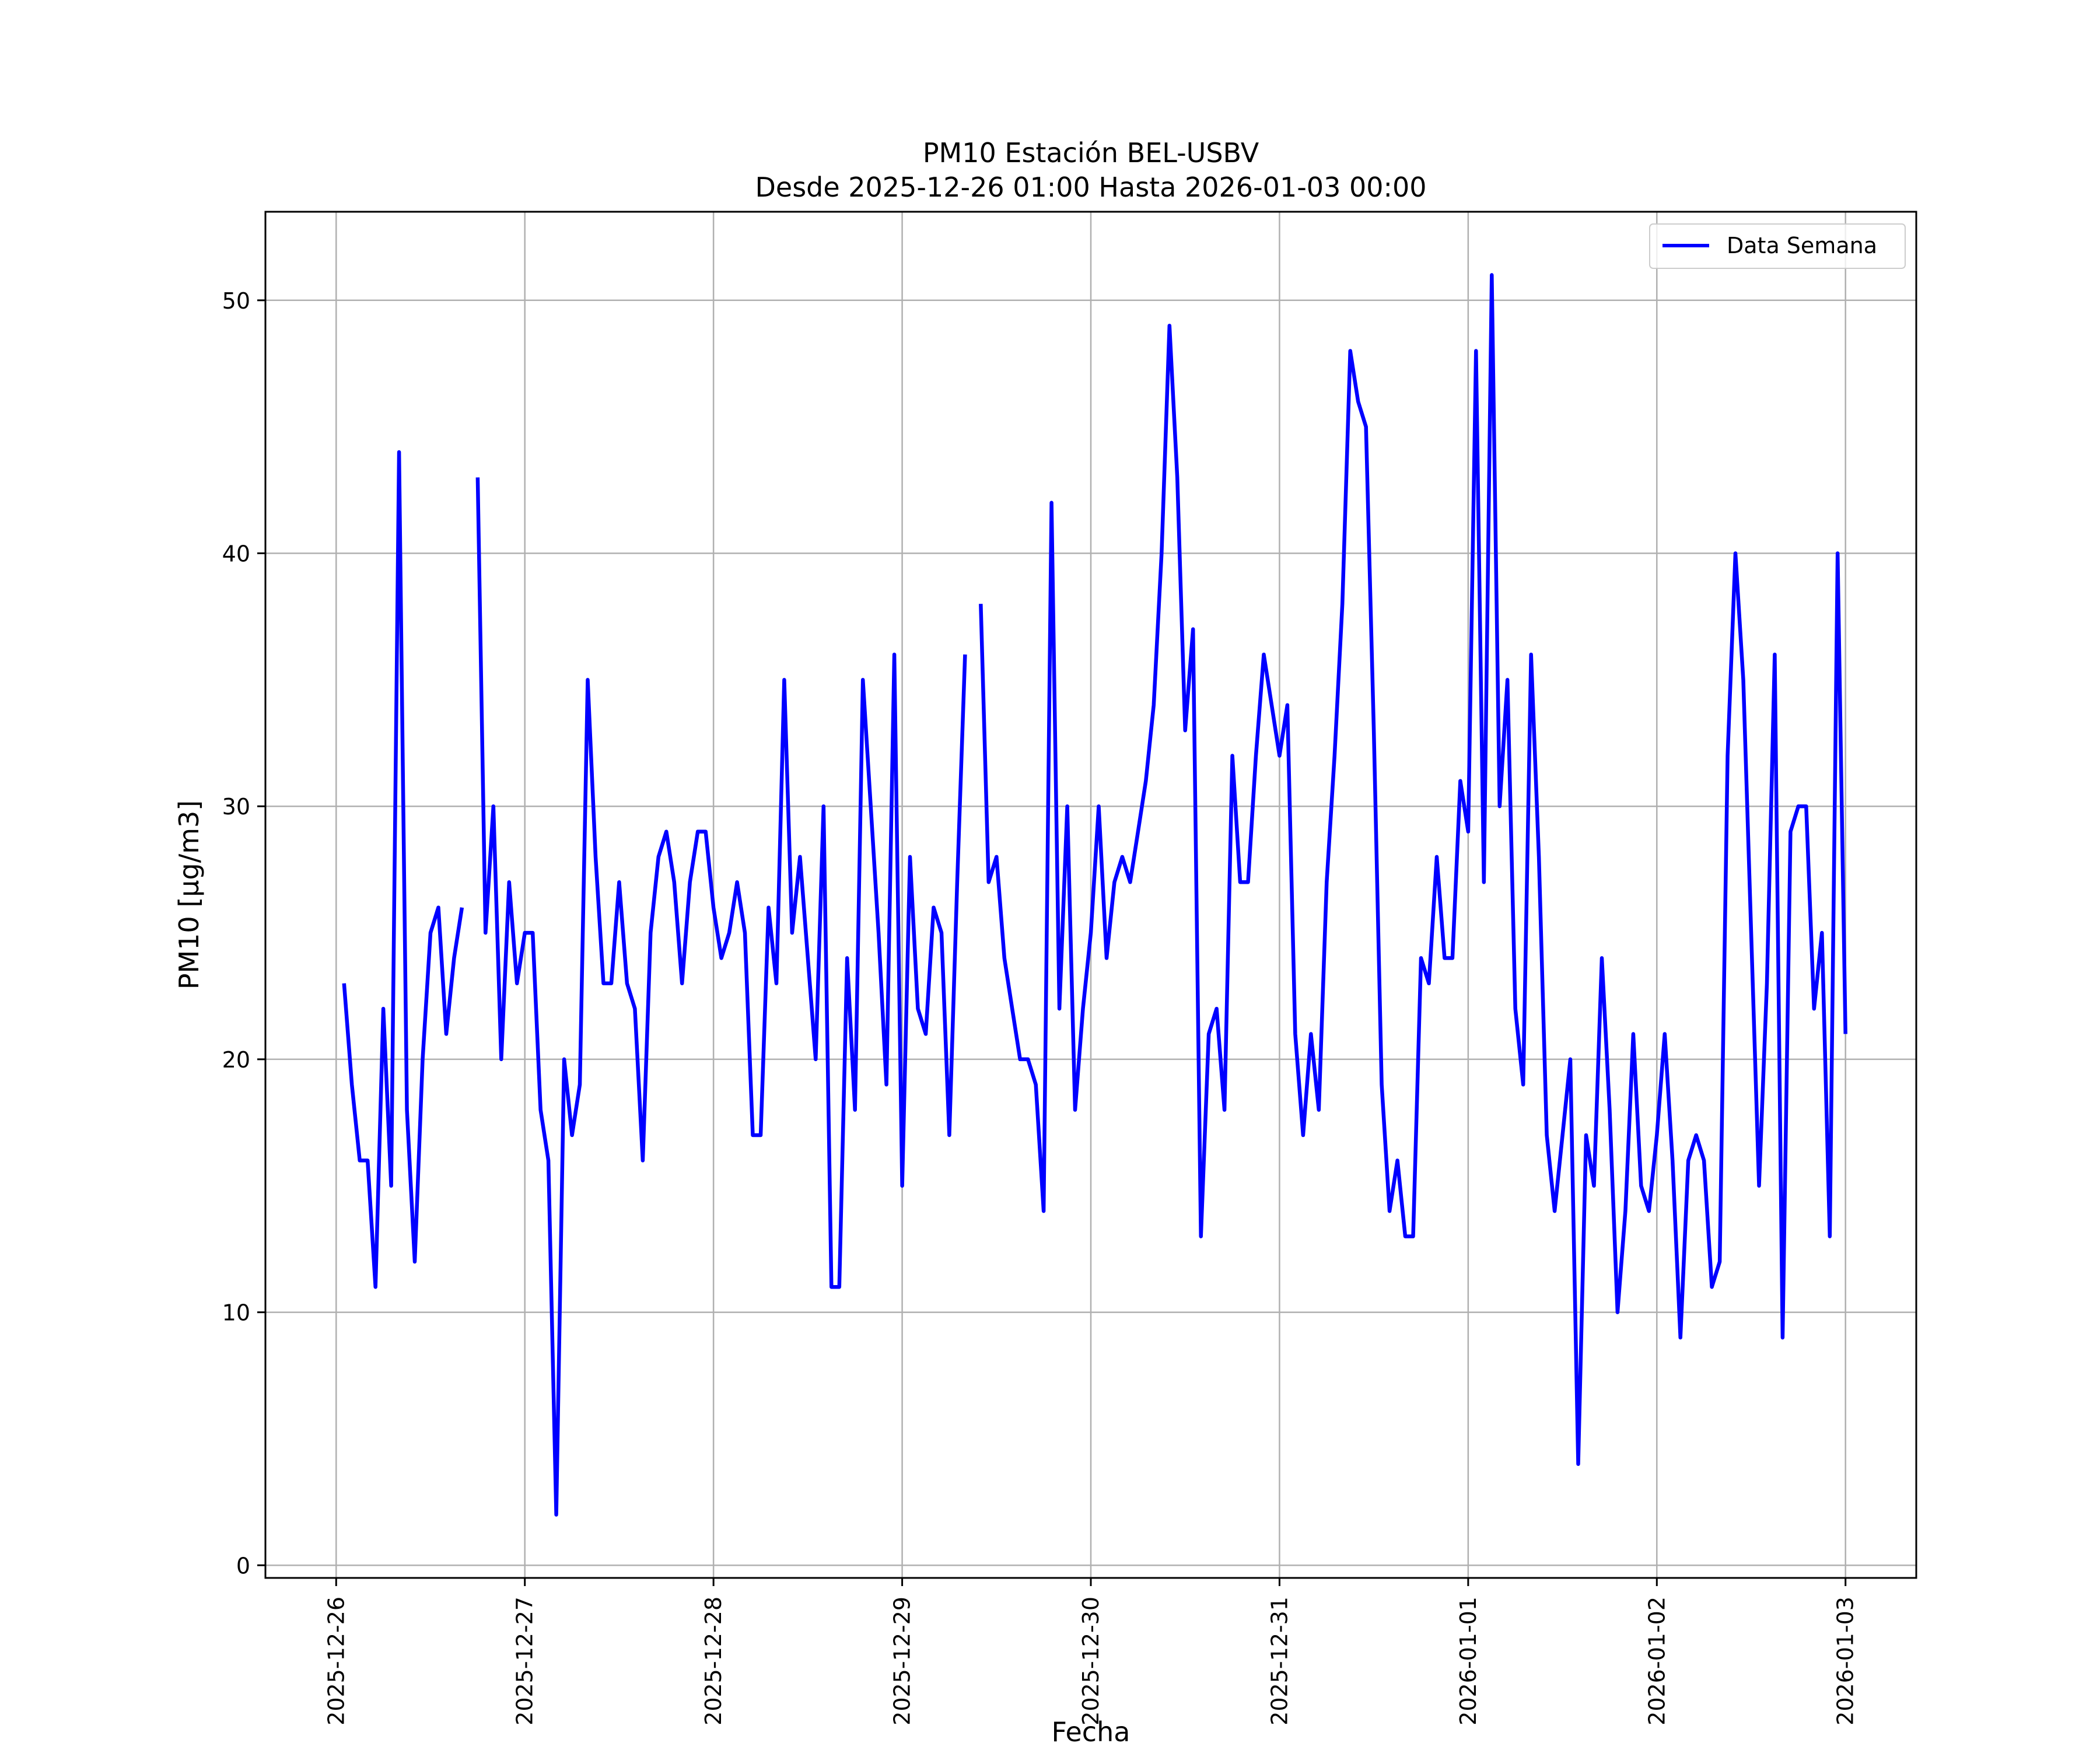 This screenshot has height=1750, width=2100. I want to click on x-tick-label: 2025-12-29, so click(902, 1661).